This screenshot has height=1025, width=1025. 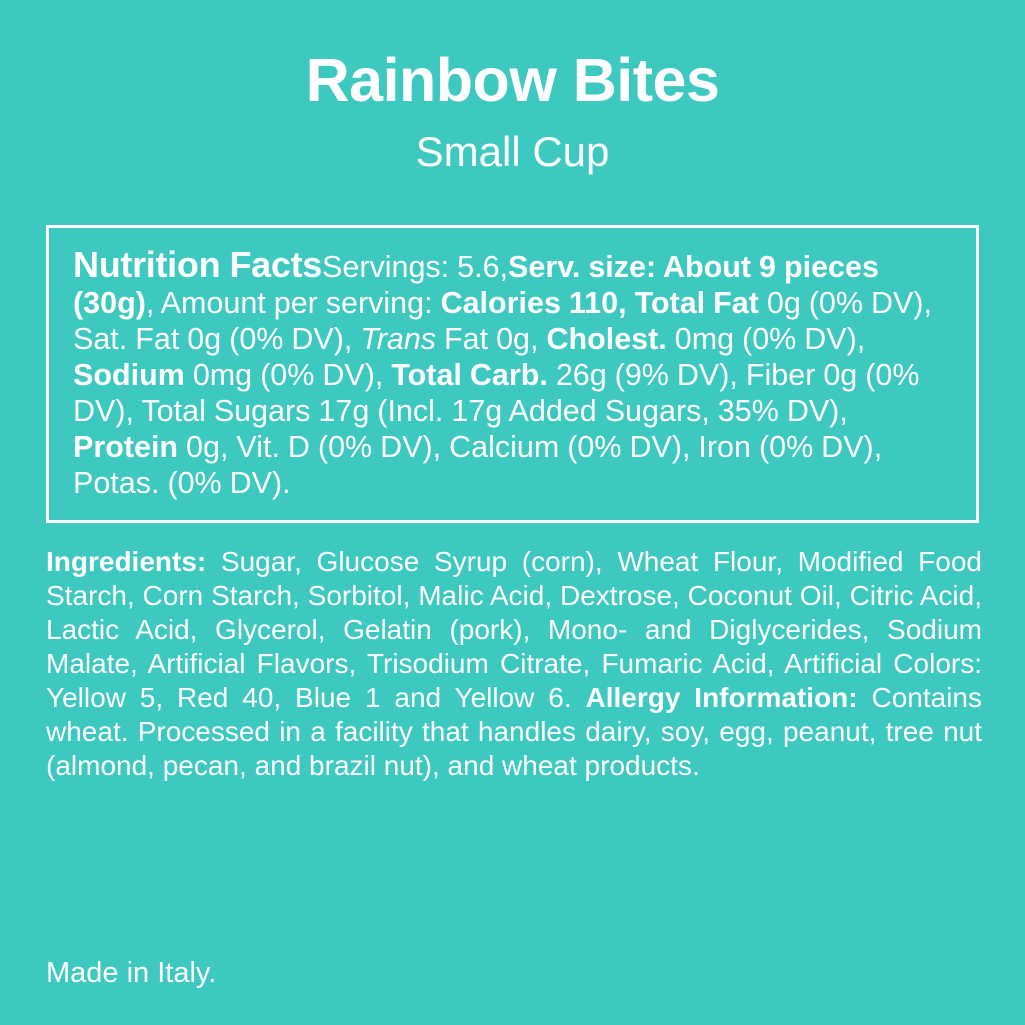 I want to click on trans-fat-value: Fat 0g,, so click(x=491, y=339).